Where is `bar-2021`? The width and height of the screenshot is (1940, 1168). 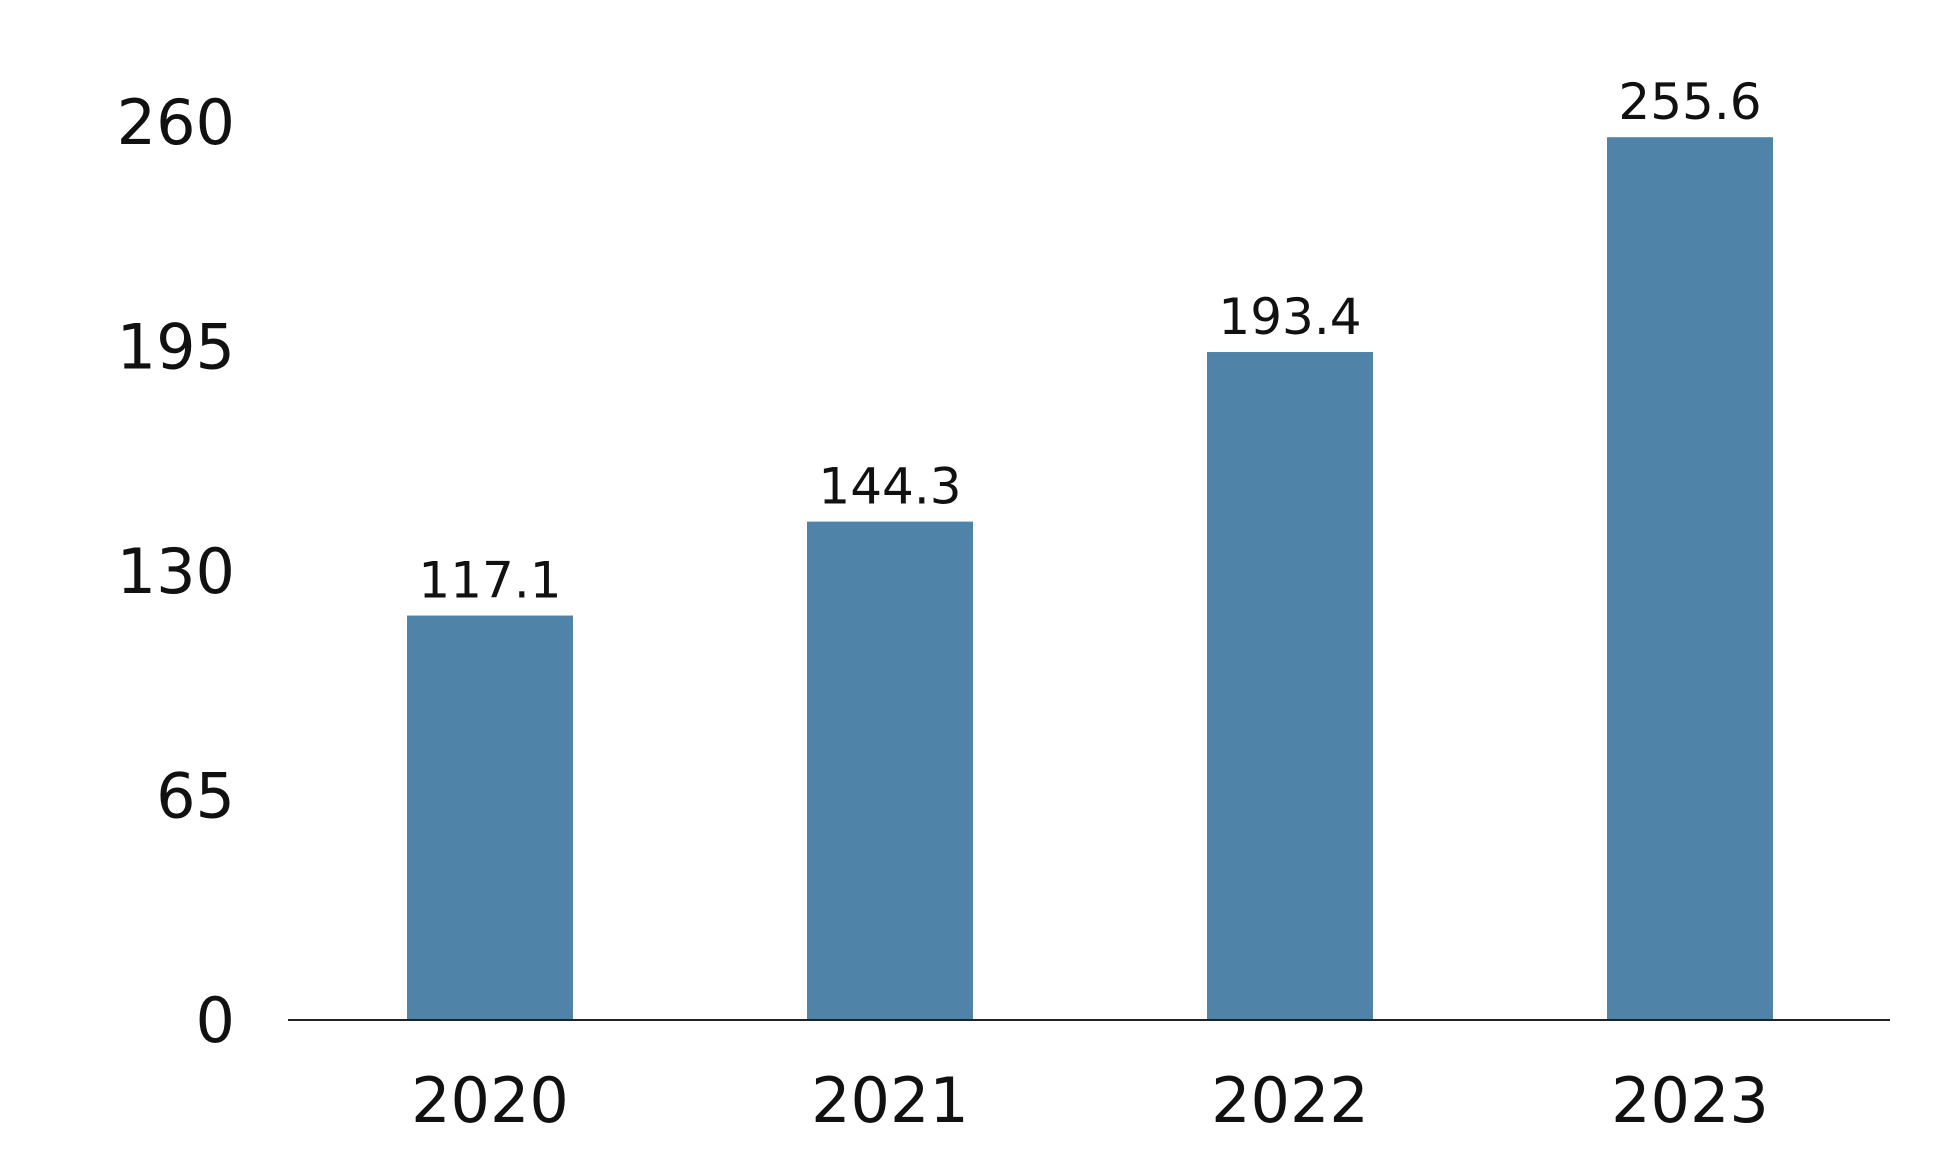 bar-2021 is located at coordinates (890, 770).